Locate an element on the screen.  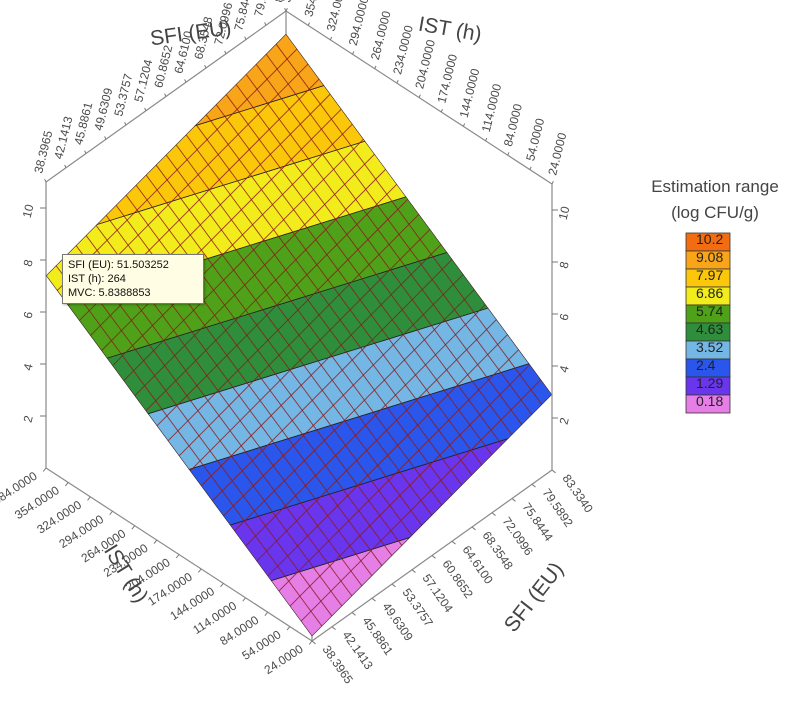
x-tick-top: 83.3340 is located at coordinates (283, 2).